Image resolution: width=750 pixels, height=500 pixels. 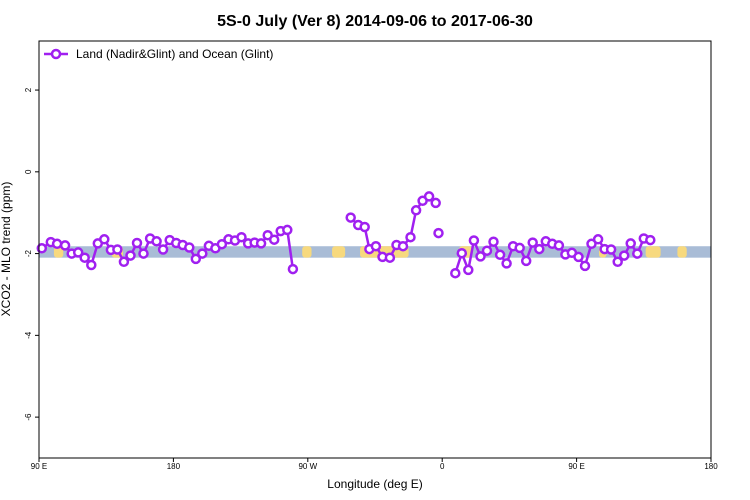 What do you see at coordinates (442, 466) in the screenshot?
I see `x-tick-label: 0` at bounding box center [442, 466].